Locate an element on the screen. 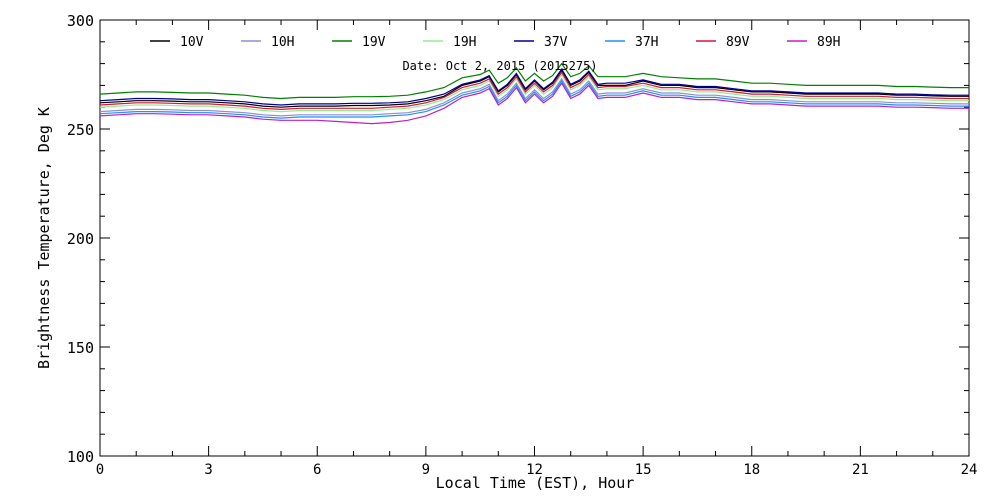 The width and height of the screenshot is (1000, 500). series-line-19h is located at coordinates (534, 93).